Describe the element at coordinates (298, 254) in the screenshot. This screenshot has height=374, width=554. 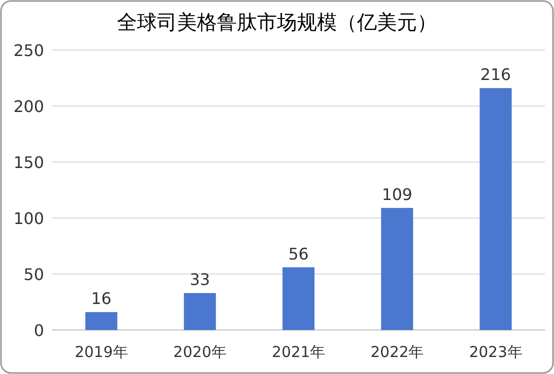
I see `data-label: 56` at that location.